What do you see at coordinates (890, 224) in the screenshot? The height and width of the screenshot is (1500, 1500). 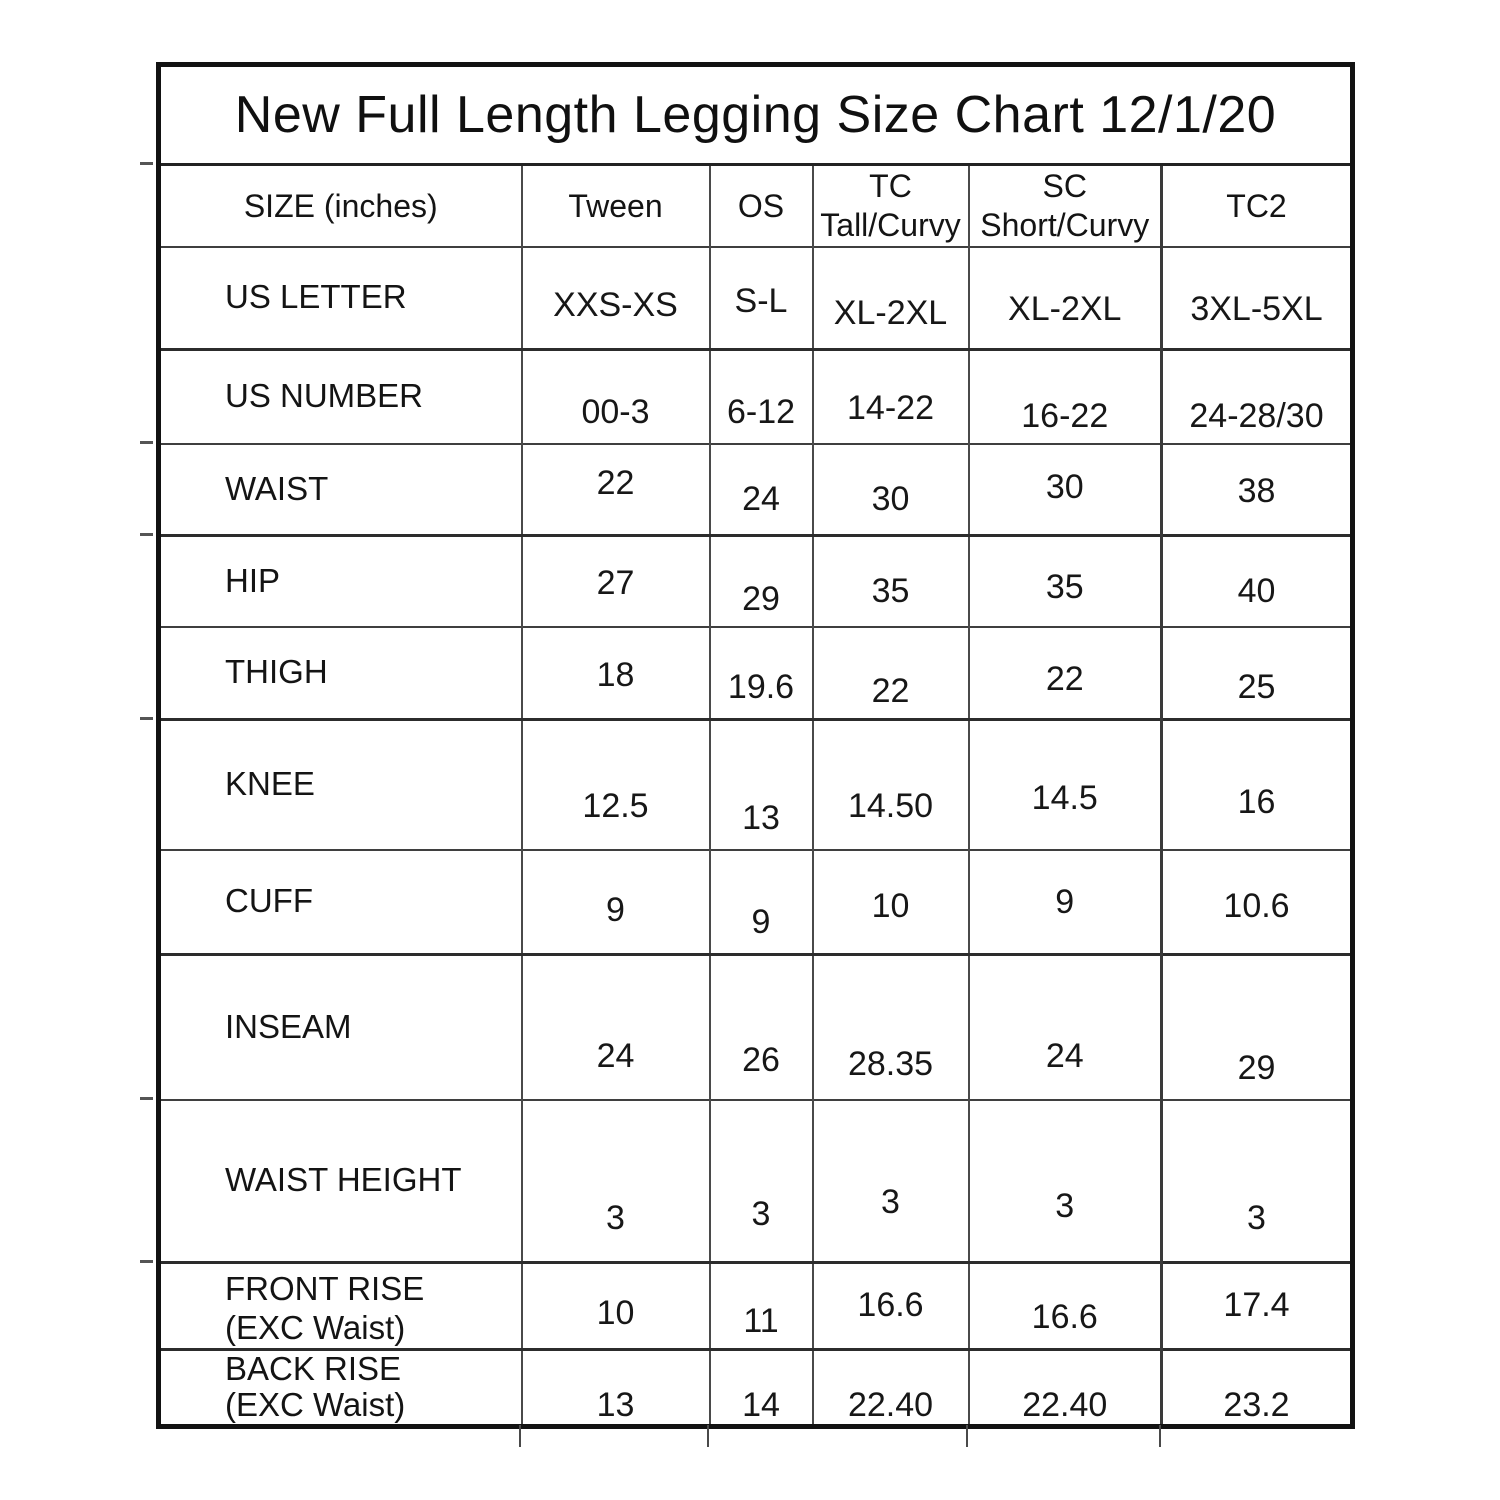 I see `column-header-sublabel: Tall/Curvy` at bounding box center [890, 224].